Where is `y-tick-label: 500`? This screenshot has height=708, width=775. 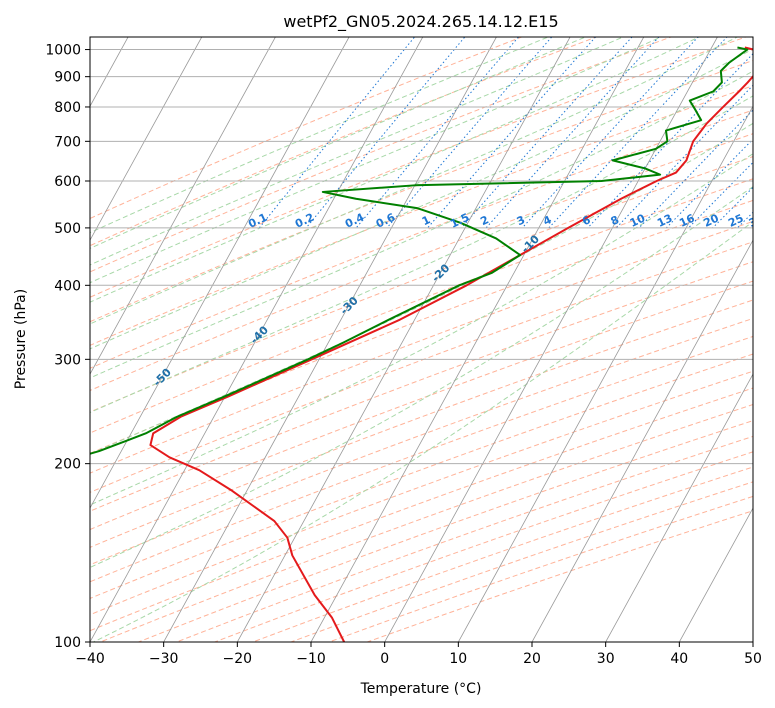
y-tick-label: 500 is located at coordinates (67, 229).